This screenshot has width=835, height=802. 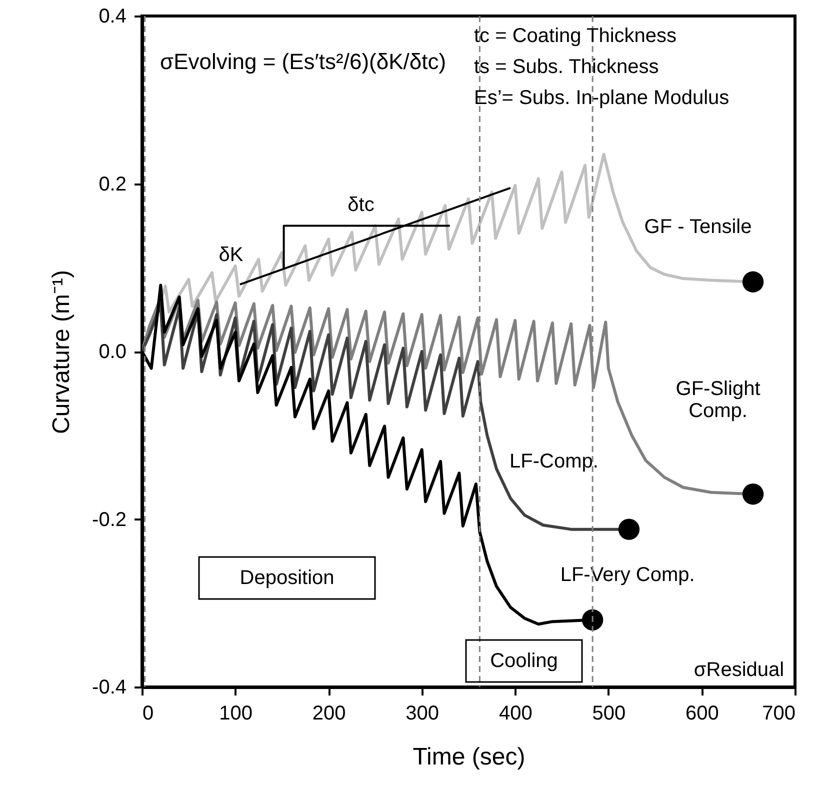 I want to click on series-label: GF - Tensile, so click(x=698, y=227).